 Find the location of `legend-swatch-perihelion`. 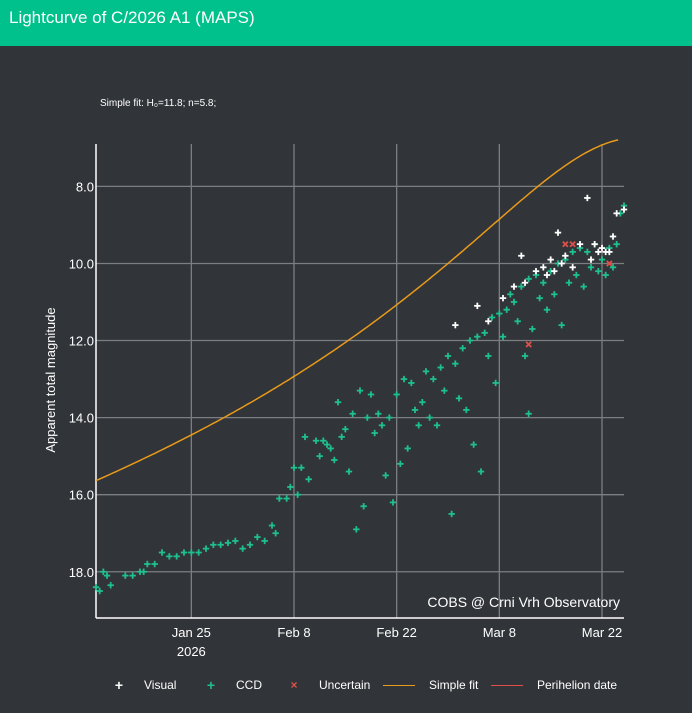

legend-swatch-perihelion is located at coordinates (507, 685).